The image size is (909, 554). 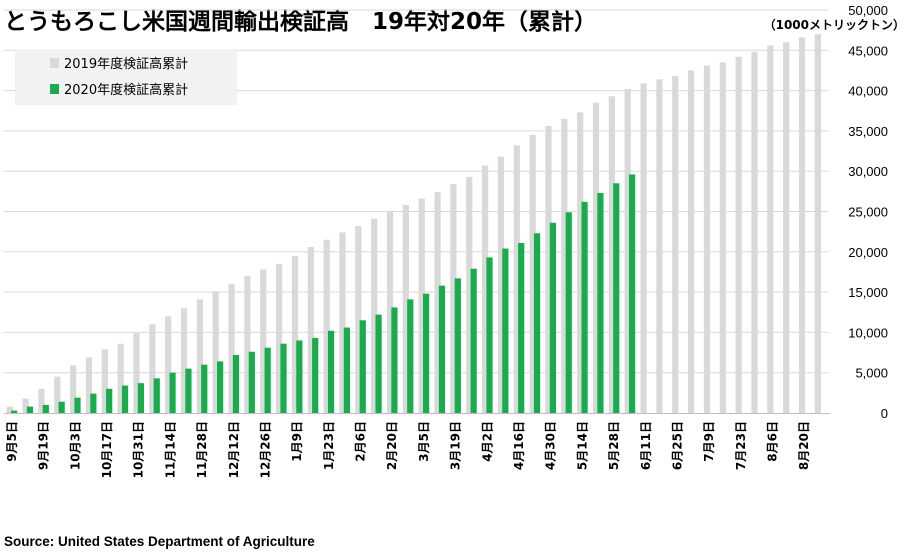 What do you see at coordinates (392, 445) in the screenshot?
I see `x-tick-label: 2月20日` at bounding box center [392, 445].